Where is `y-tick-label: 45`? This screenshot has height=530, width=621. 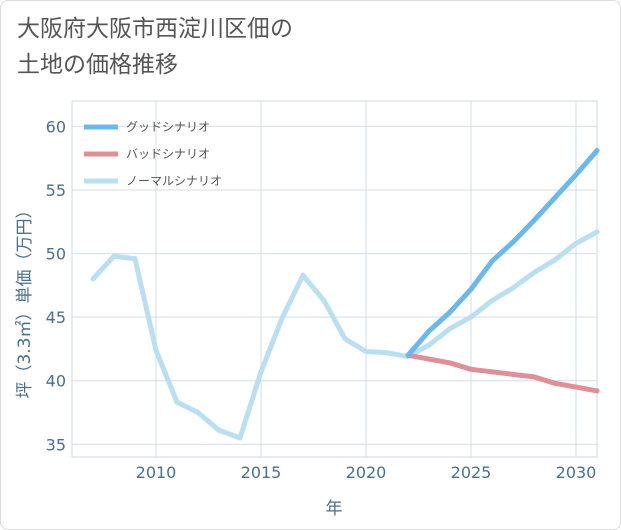 y-tick-label: 45 is located at coordinates (56, 317).